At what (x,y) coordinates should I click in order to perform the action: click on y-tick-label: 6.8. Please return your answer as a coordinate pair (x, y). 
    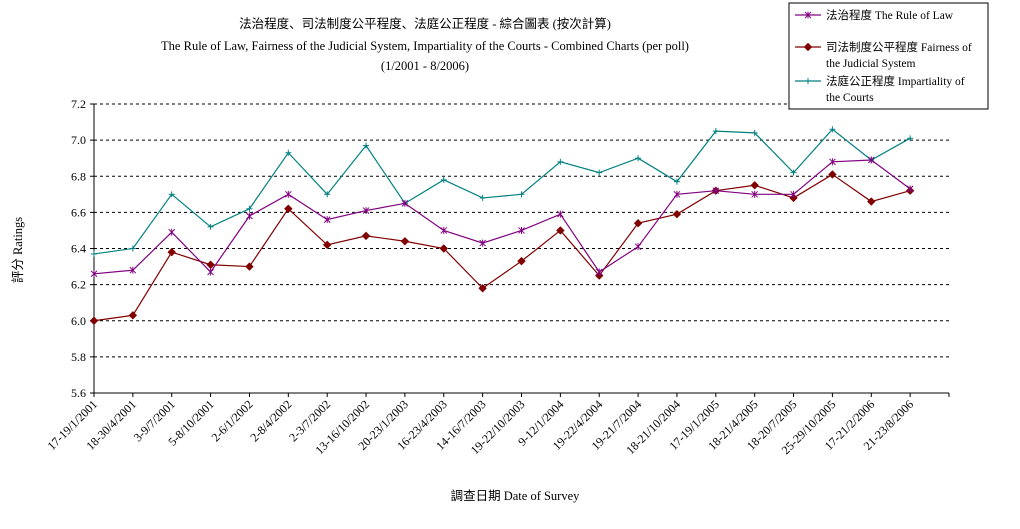
    Looking at the image, I should click on (78, 176).